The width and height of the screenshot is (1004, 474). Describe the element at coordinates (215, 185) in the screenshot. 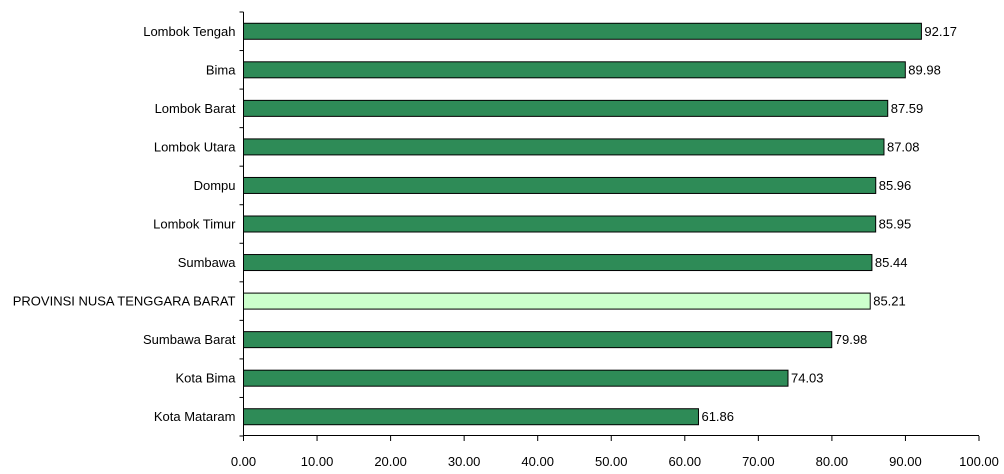

I see `category-label: Dompu` at that location.